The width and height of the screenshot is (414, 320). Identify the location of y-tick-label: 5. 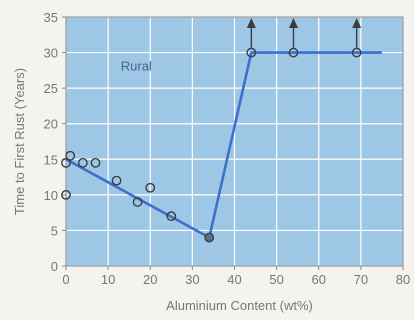
(54, 230).